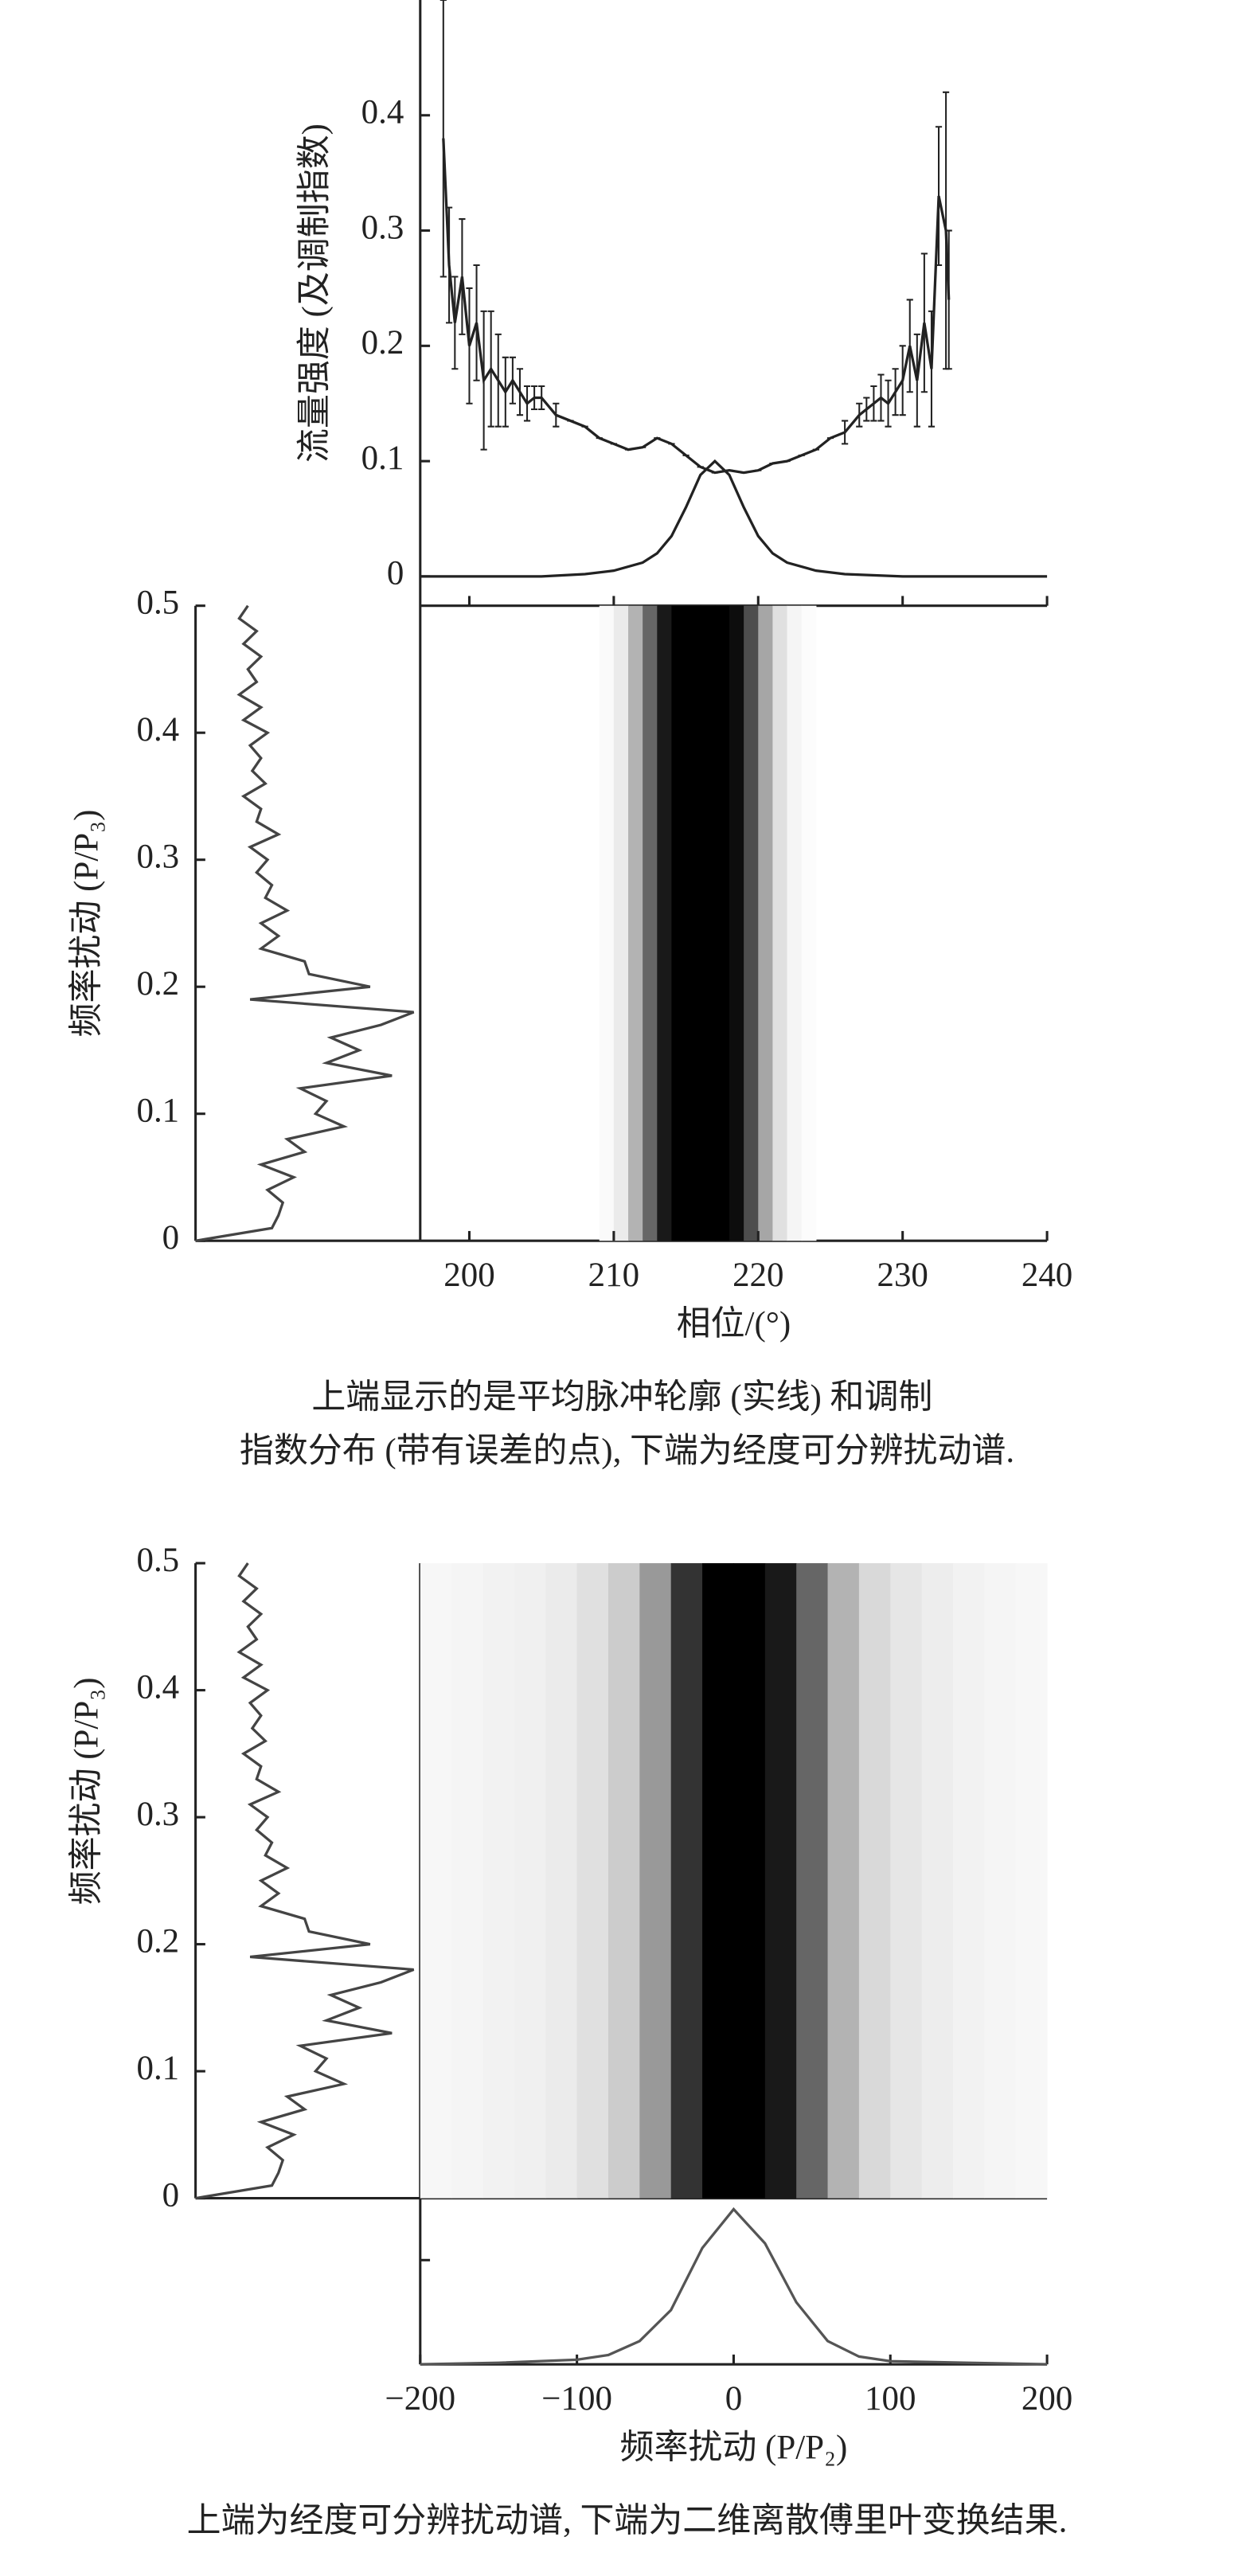  Describe the element at coordinates (315, 293) in the screenshot. I see `y-axis-label: 流量强度 (及调制指数)` at that location.